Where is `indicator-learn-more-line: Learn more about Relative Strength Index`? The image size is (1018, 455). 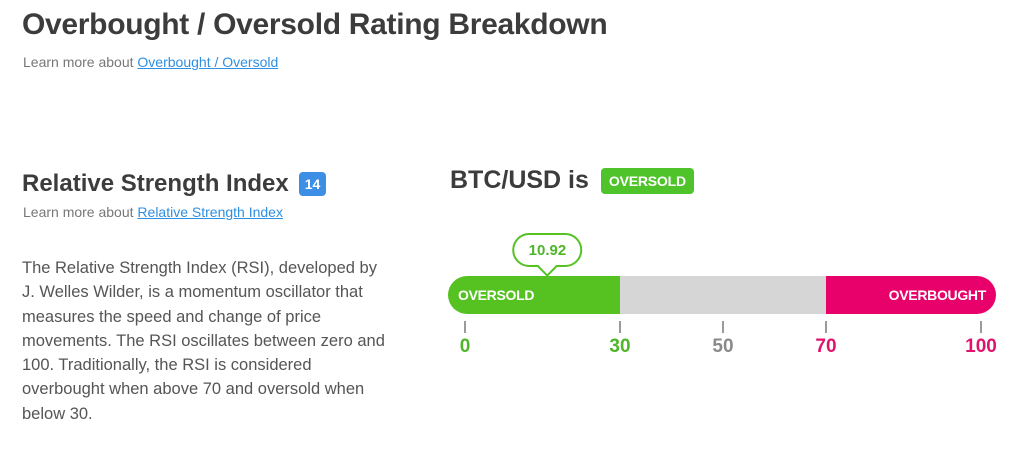
indicator-learn-more-line: Learn more about Relative Strength Index is located at coordinates (153, 212).